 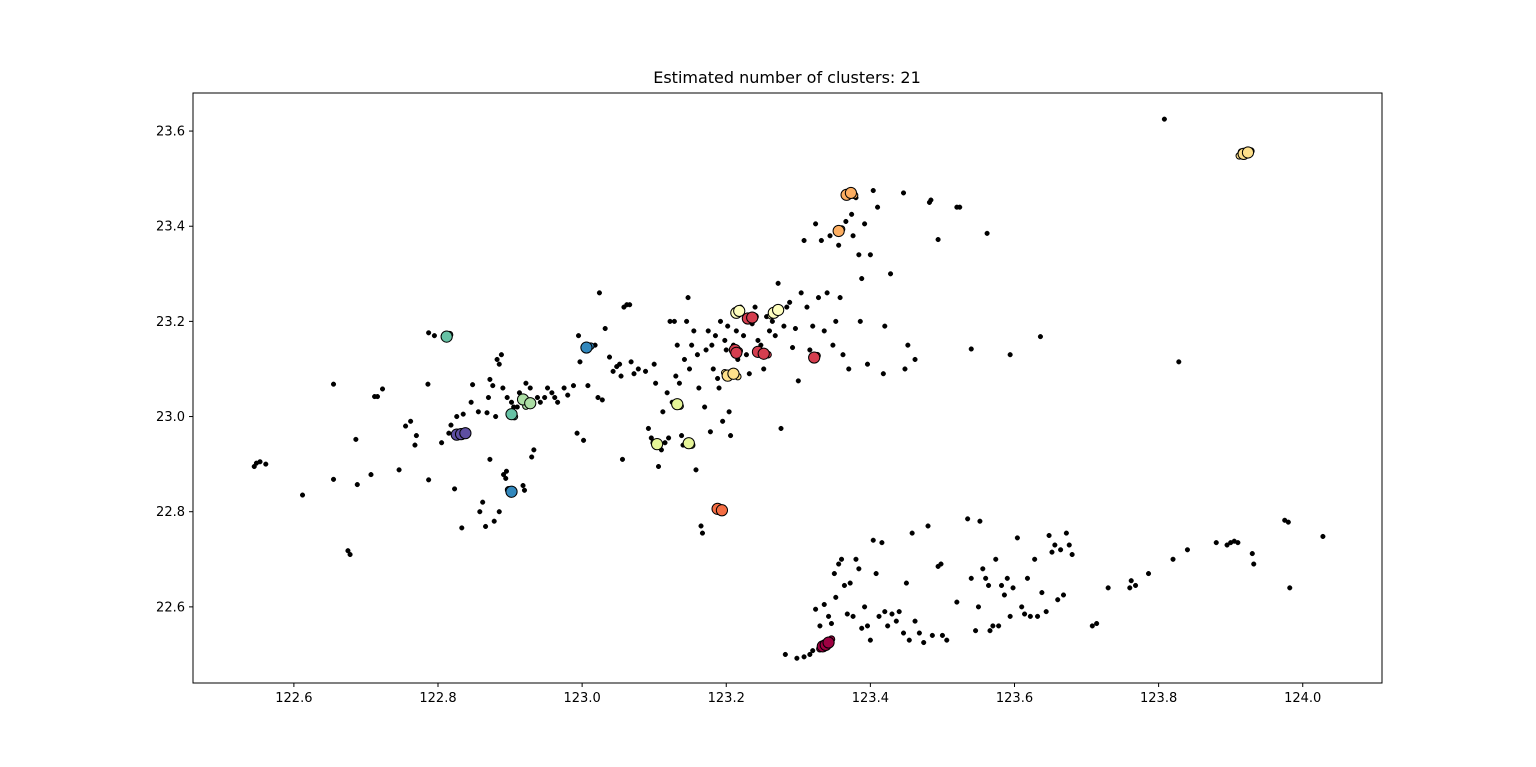 What do you see at coordinates (582, 698) in the screenshot?
I see `x-tick-label: 123.0` at bounding box center [582, 698].